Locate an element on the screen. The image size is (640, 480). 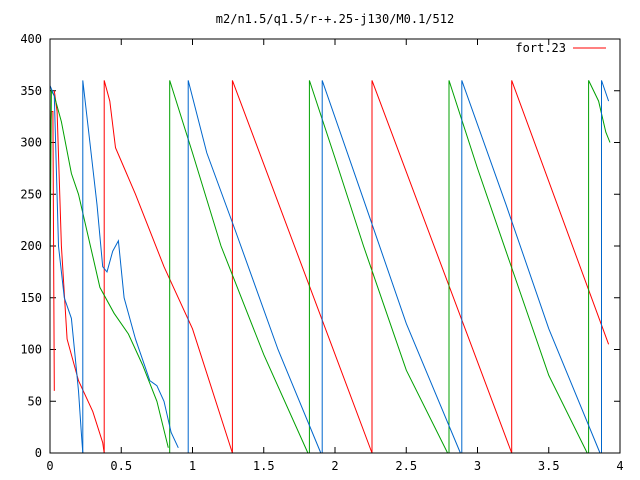
x-tick-label: 0 is located at coordinates (49, 466).